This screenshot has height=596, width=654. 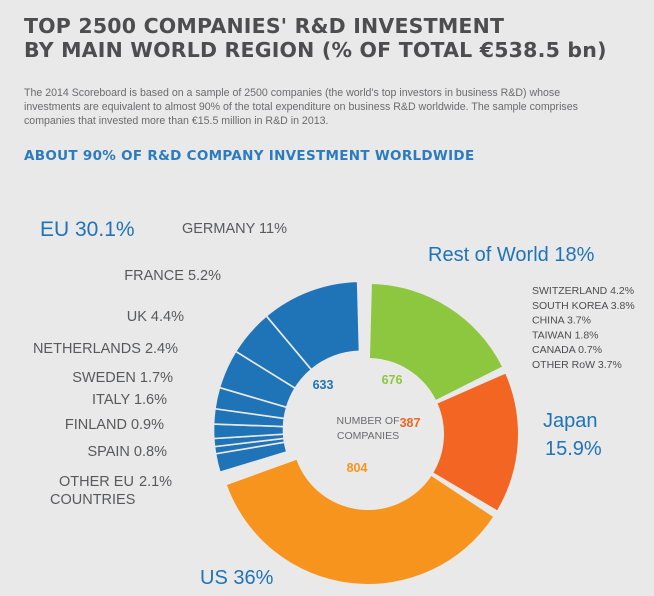 What do you see at coordinates (583, 291) in the screenshot?
I see `rest-of-world-item: SWITZERLAND 4.2%` at bounding box center [583, 291].